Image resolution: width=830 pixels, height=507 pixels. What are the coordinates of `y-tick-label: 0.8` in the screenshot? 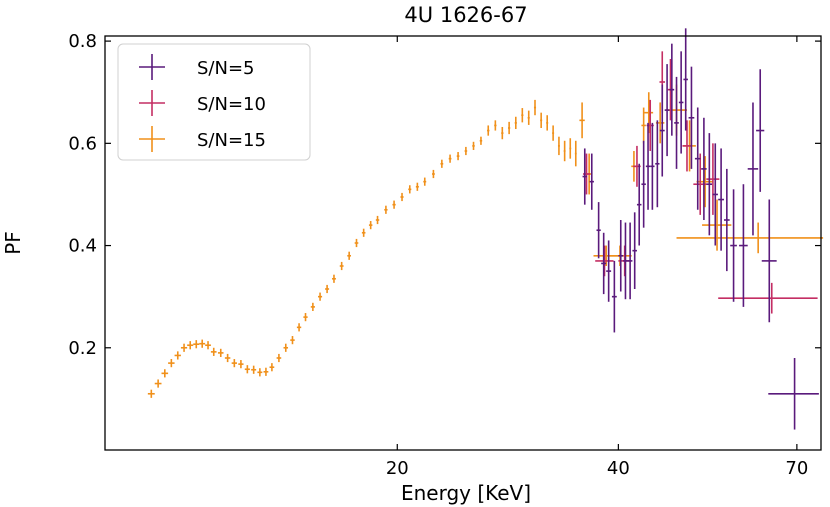 It's located at (82, 41).